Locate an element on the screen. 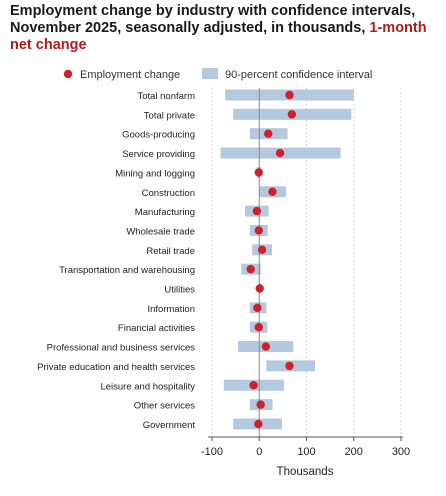  category-label-information: Information is located at coordinates (171, 309).